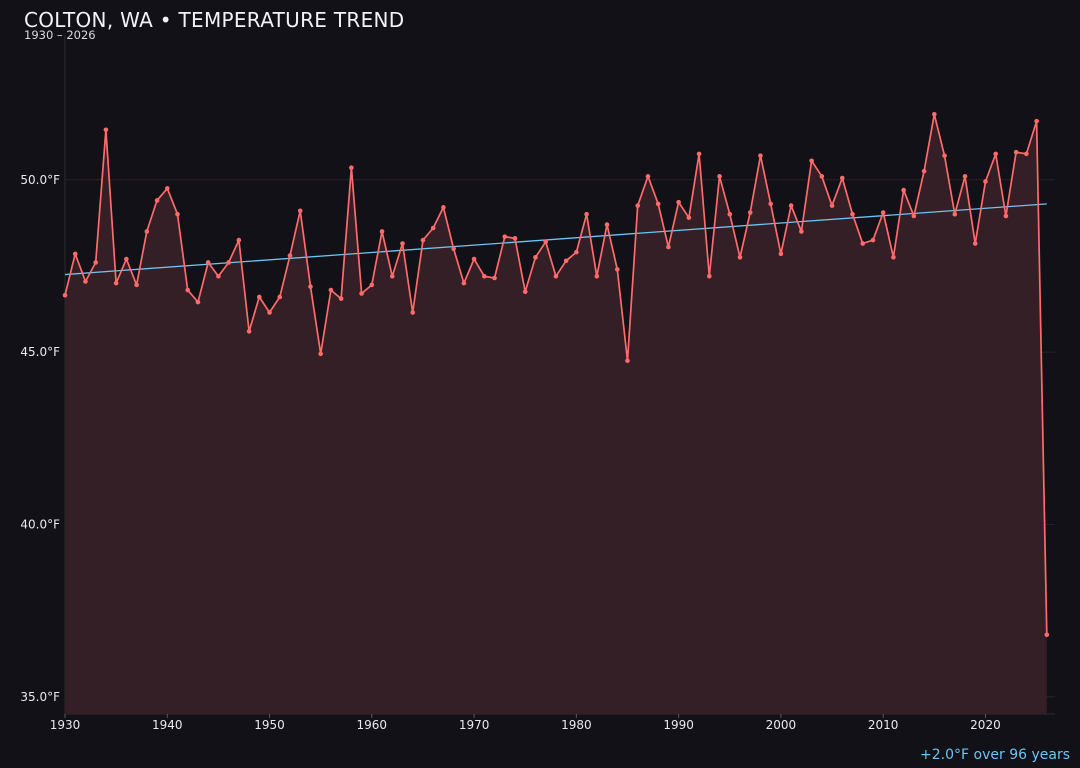 This screenshot has width=1080, height=768. I want to click on x-tick-label: 1960, so click(372, 725).